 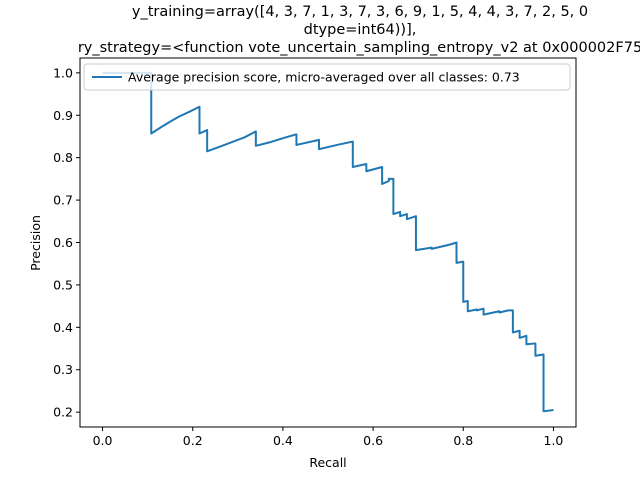 I want to click on y-axis-ticks: 0.2 0.3 0.4 0.5 0.6 0.7 0.8 0.9 1.0, so click(x=66, y=242).